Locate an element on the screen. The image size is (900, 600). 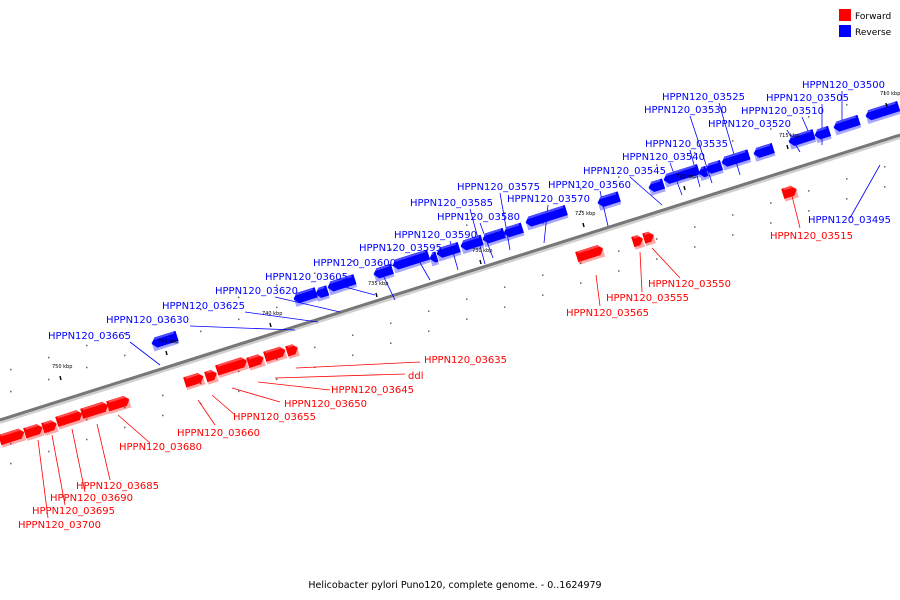
gene-label: HPPN120_03575 is located at coordinates (498, 187).